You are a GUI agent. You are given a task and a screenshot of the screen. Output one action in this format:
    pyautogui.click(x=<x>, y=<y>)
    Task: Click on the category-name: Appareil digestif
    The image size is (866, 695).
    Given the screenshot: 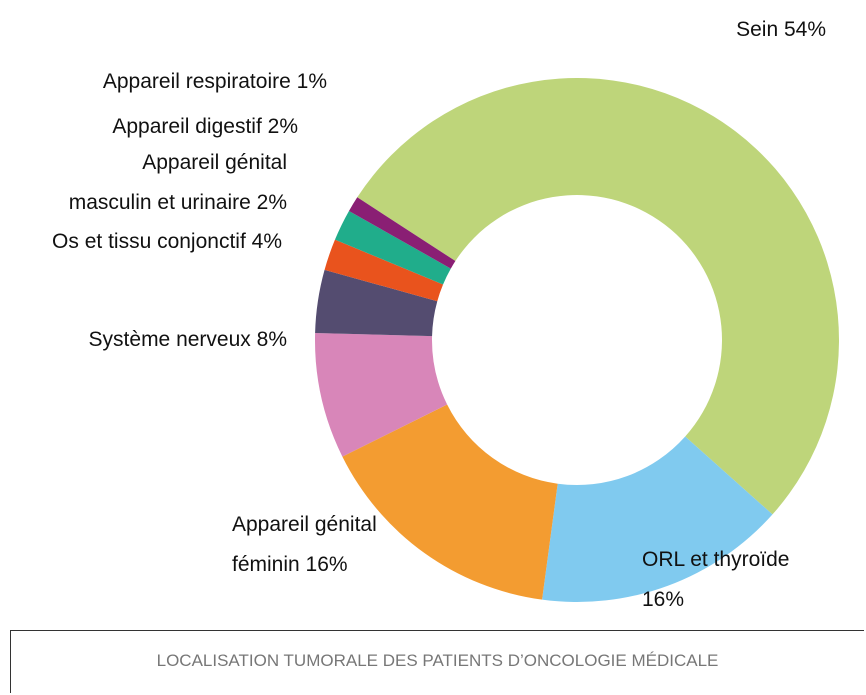 What is the action you would take?
    pyautogui.click(x=187, y=126)
    